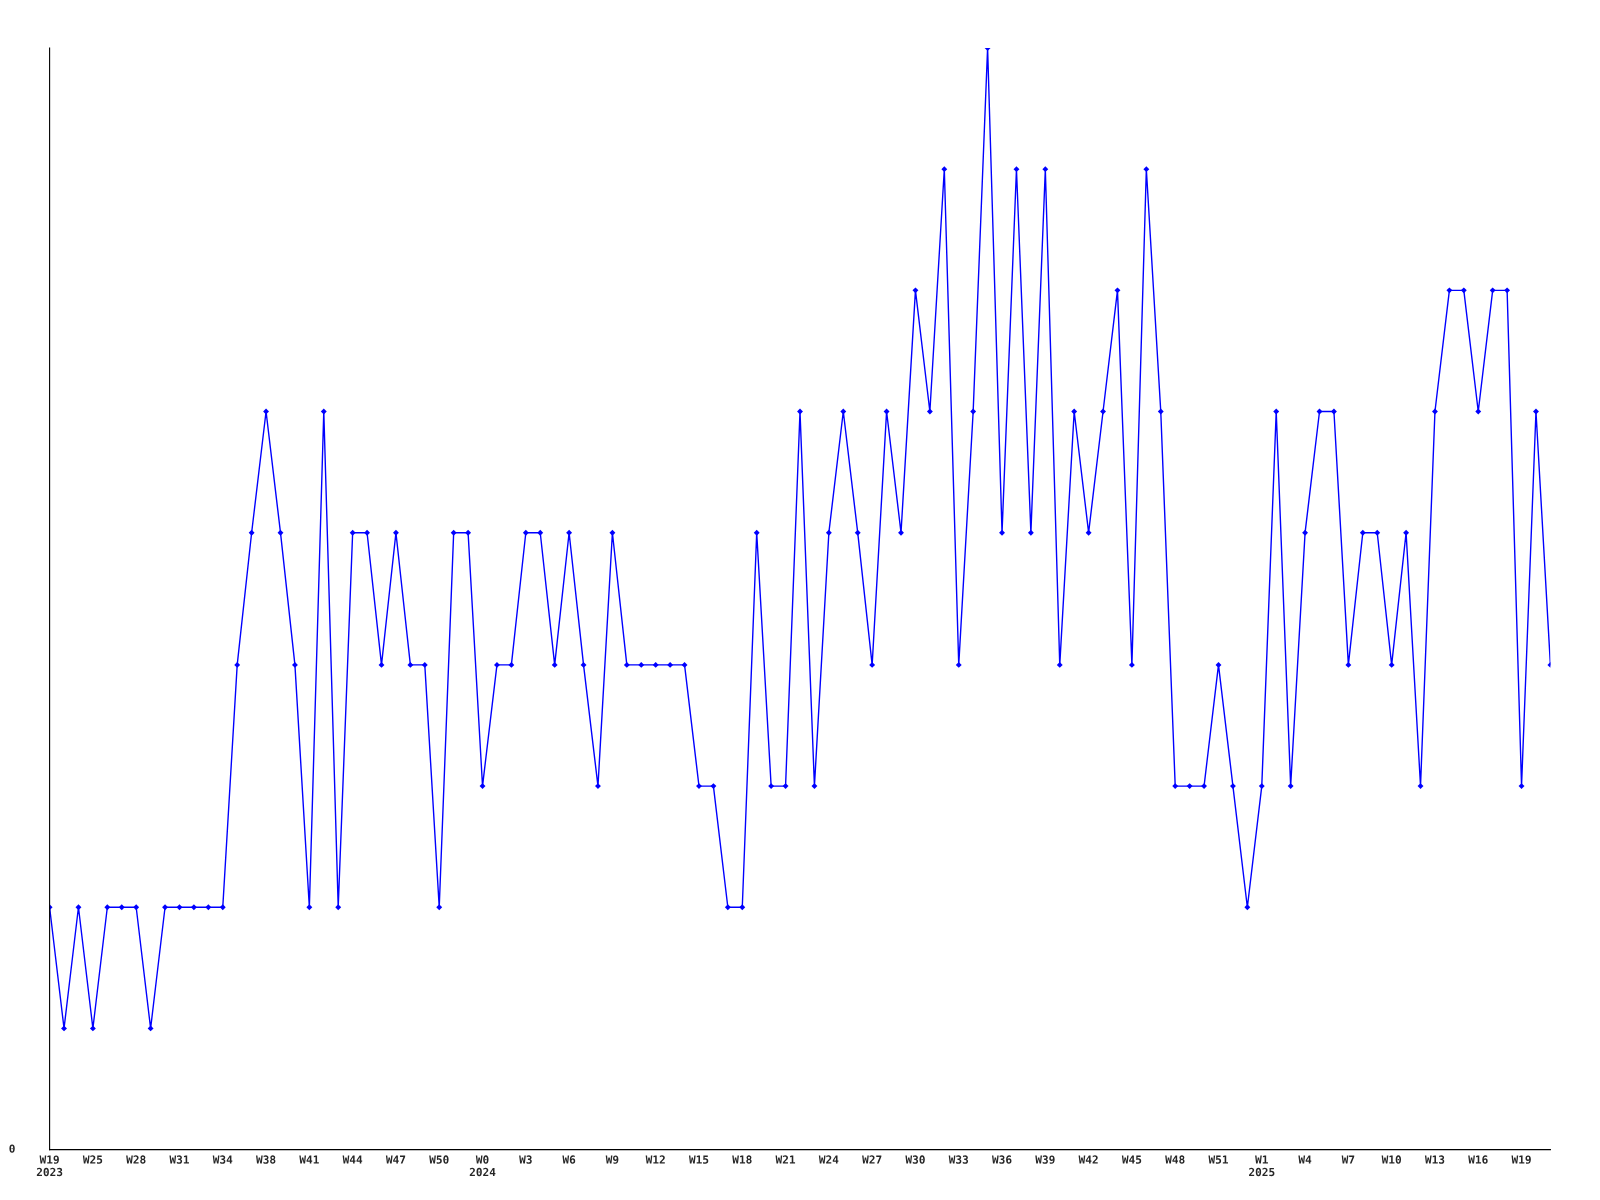  What do you see at coordinates (1478, 1159) in the screenshot?
I see `x-tick-label: W16` at bounding box center [1478, 1159].